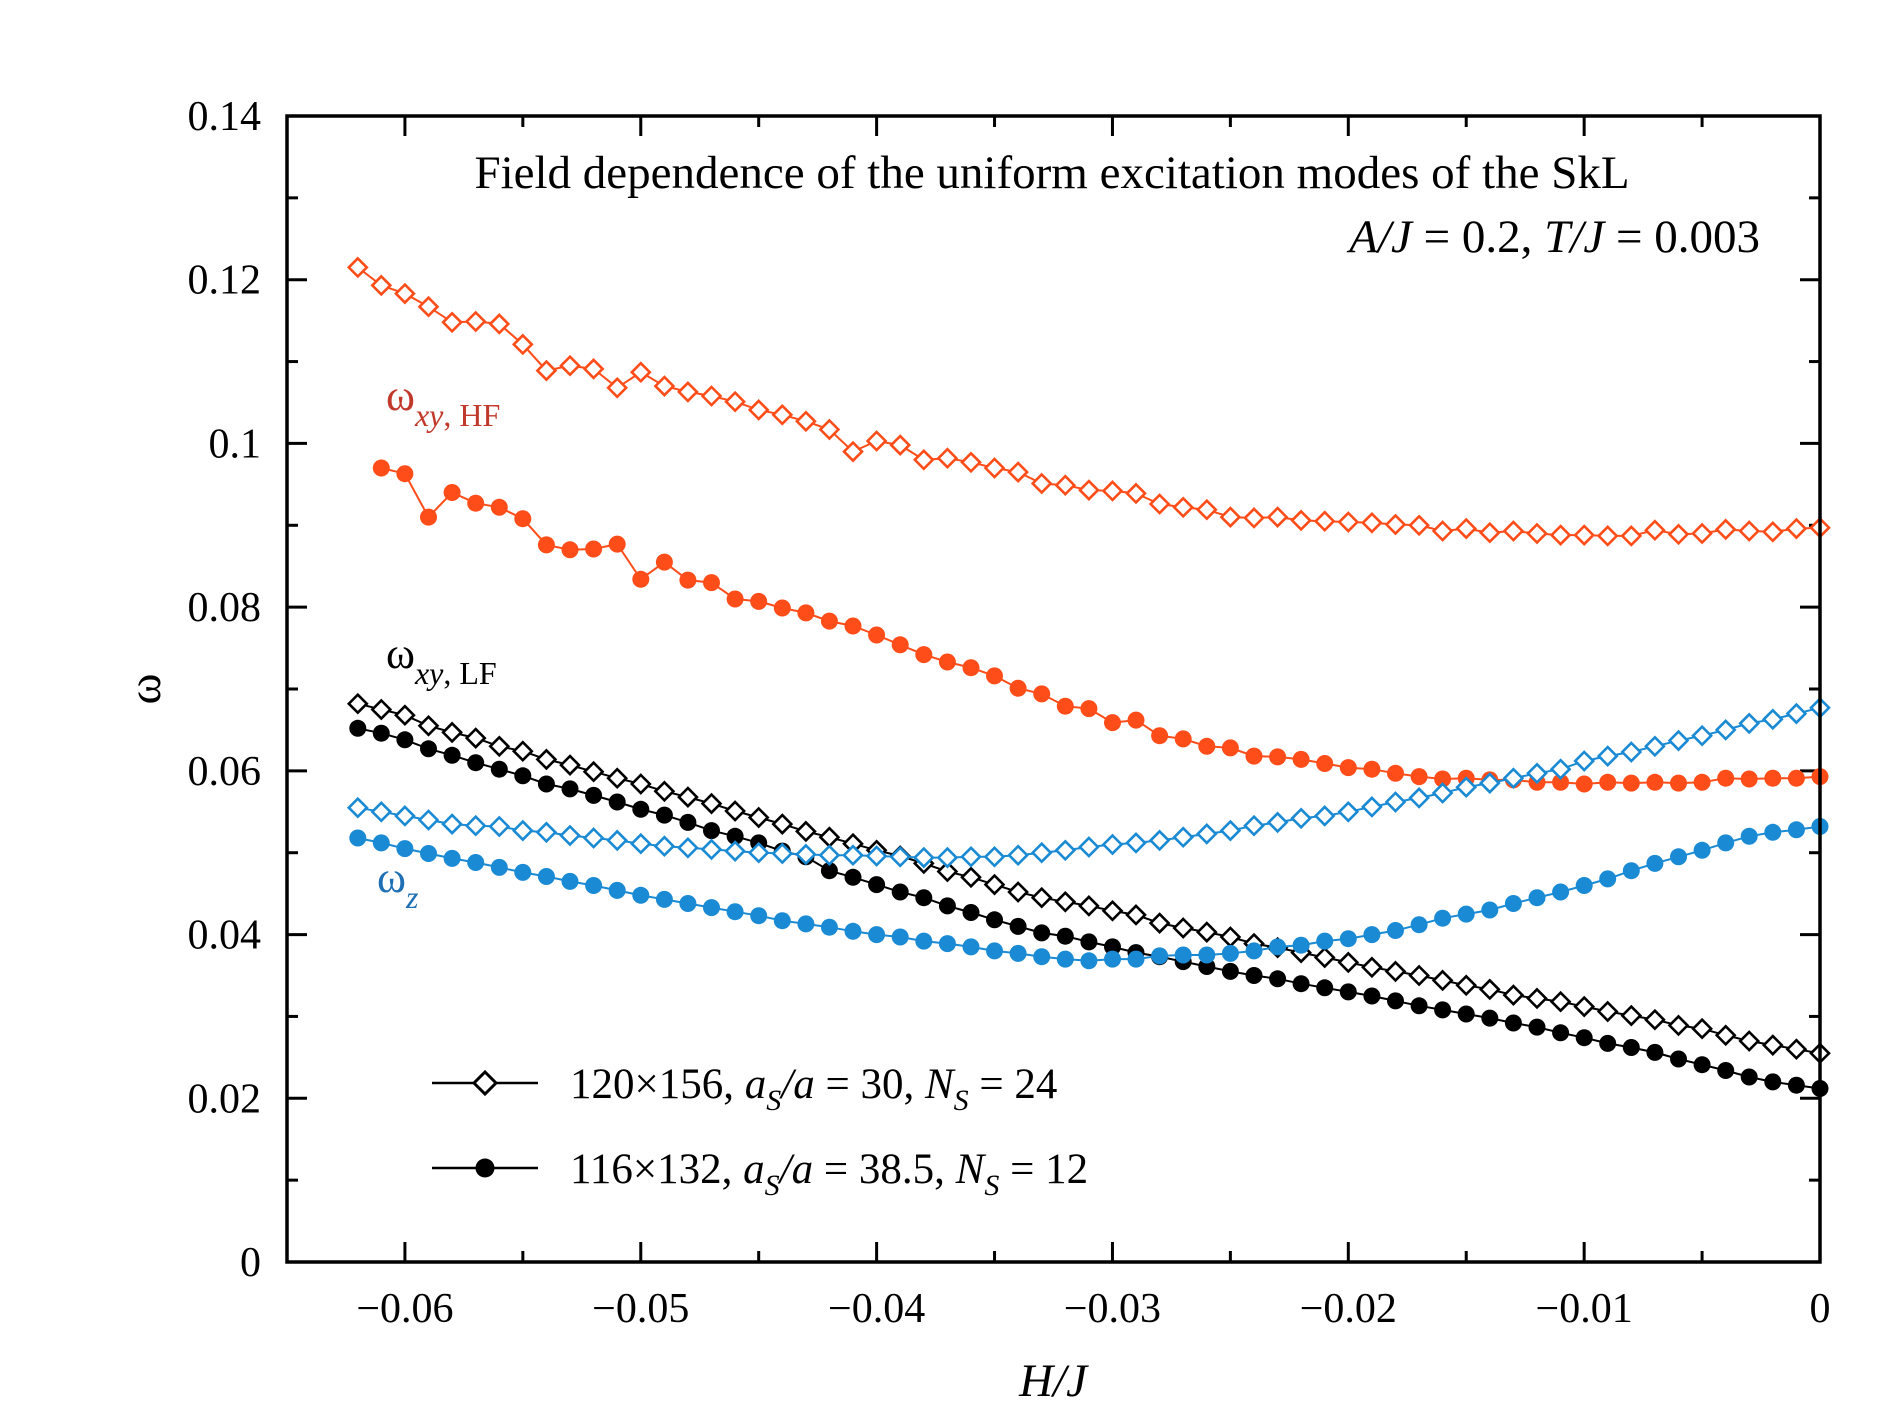  What do you see at coordinates (829, 1174) in the screenshot?
I see `legend-text-2: 116×132, aS/a = 38.5, NS = 12` at bounding box center [829, 1174].